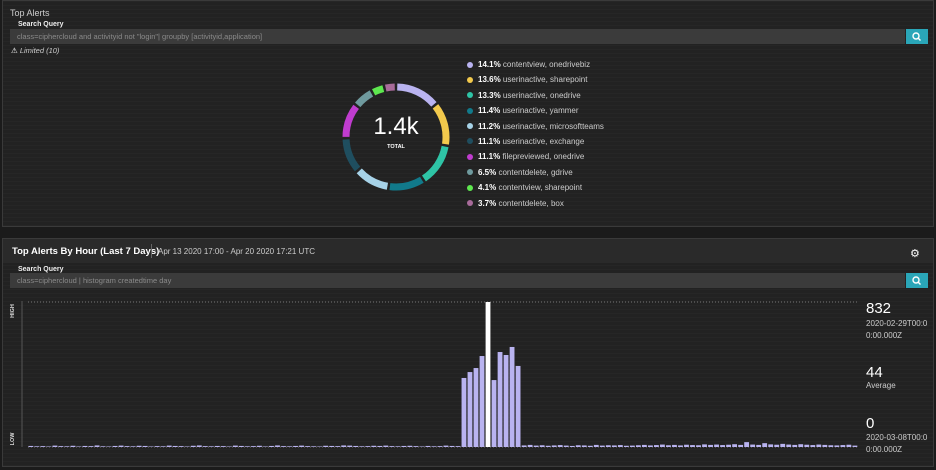 This screenshot has height=470, width=936. I want to click on legend-label: userinactive, onedrive, so click(541, 95).